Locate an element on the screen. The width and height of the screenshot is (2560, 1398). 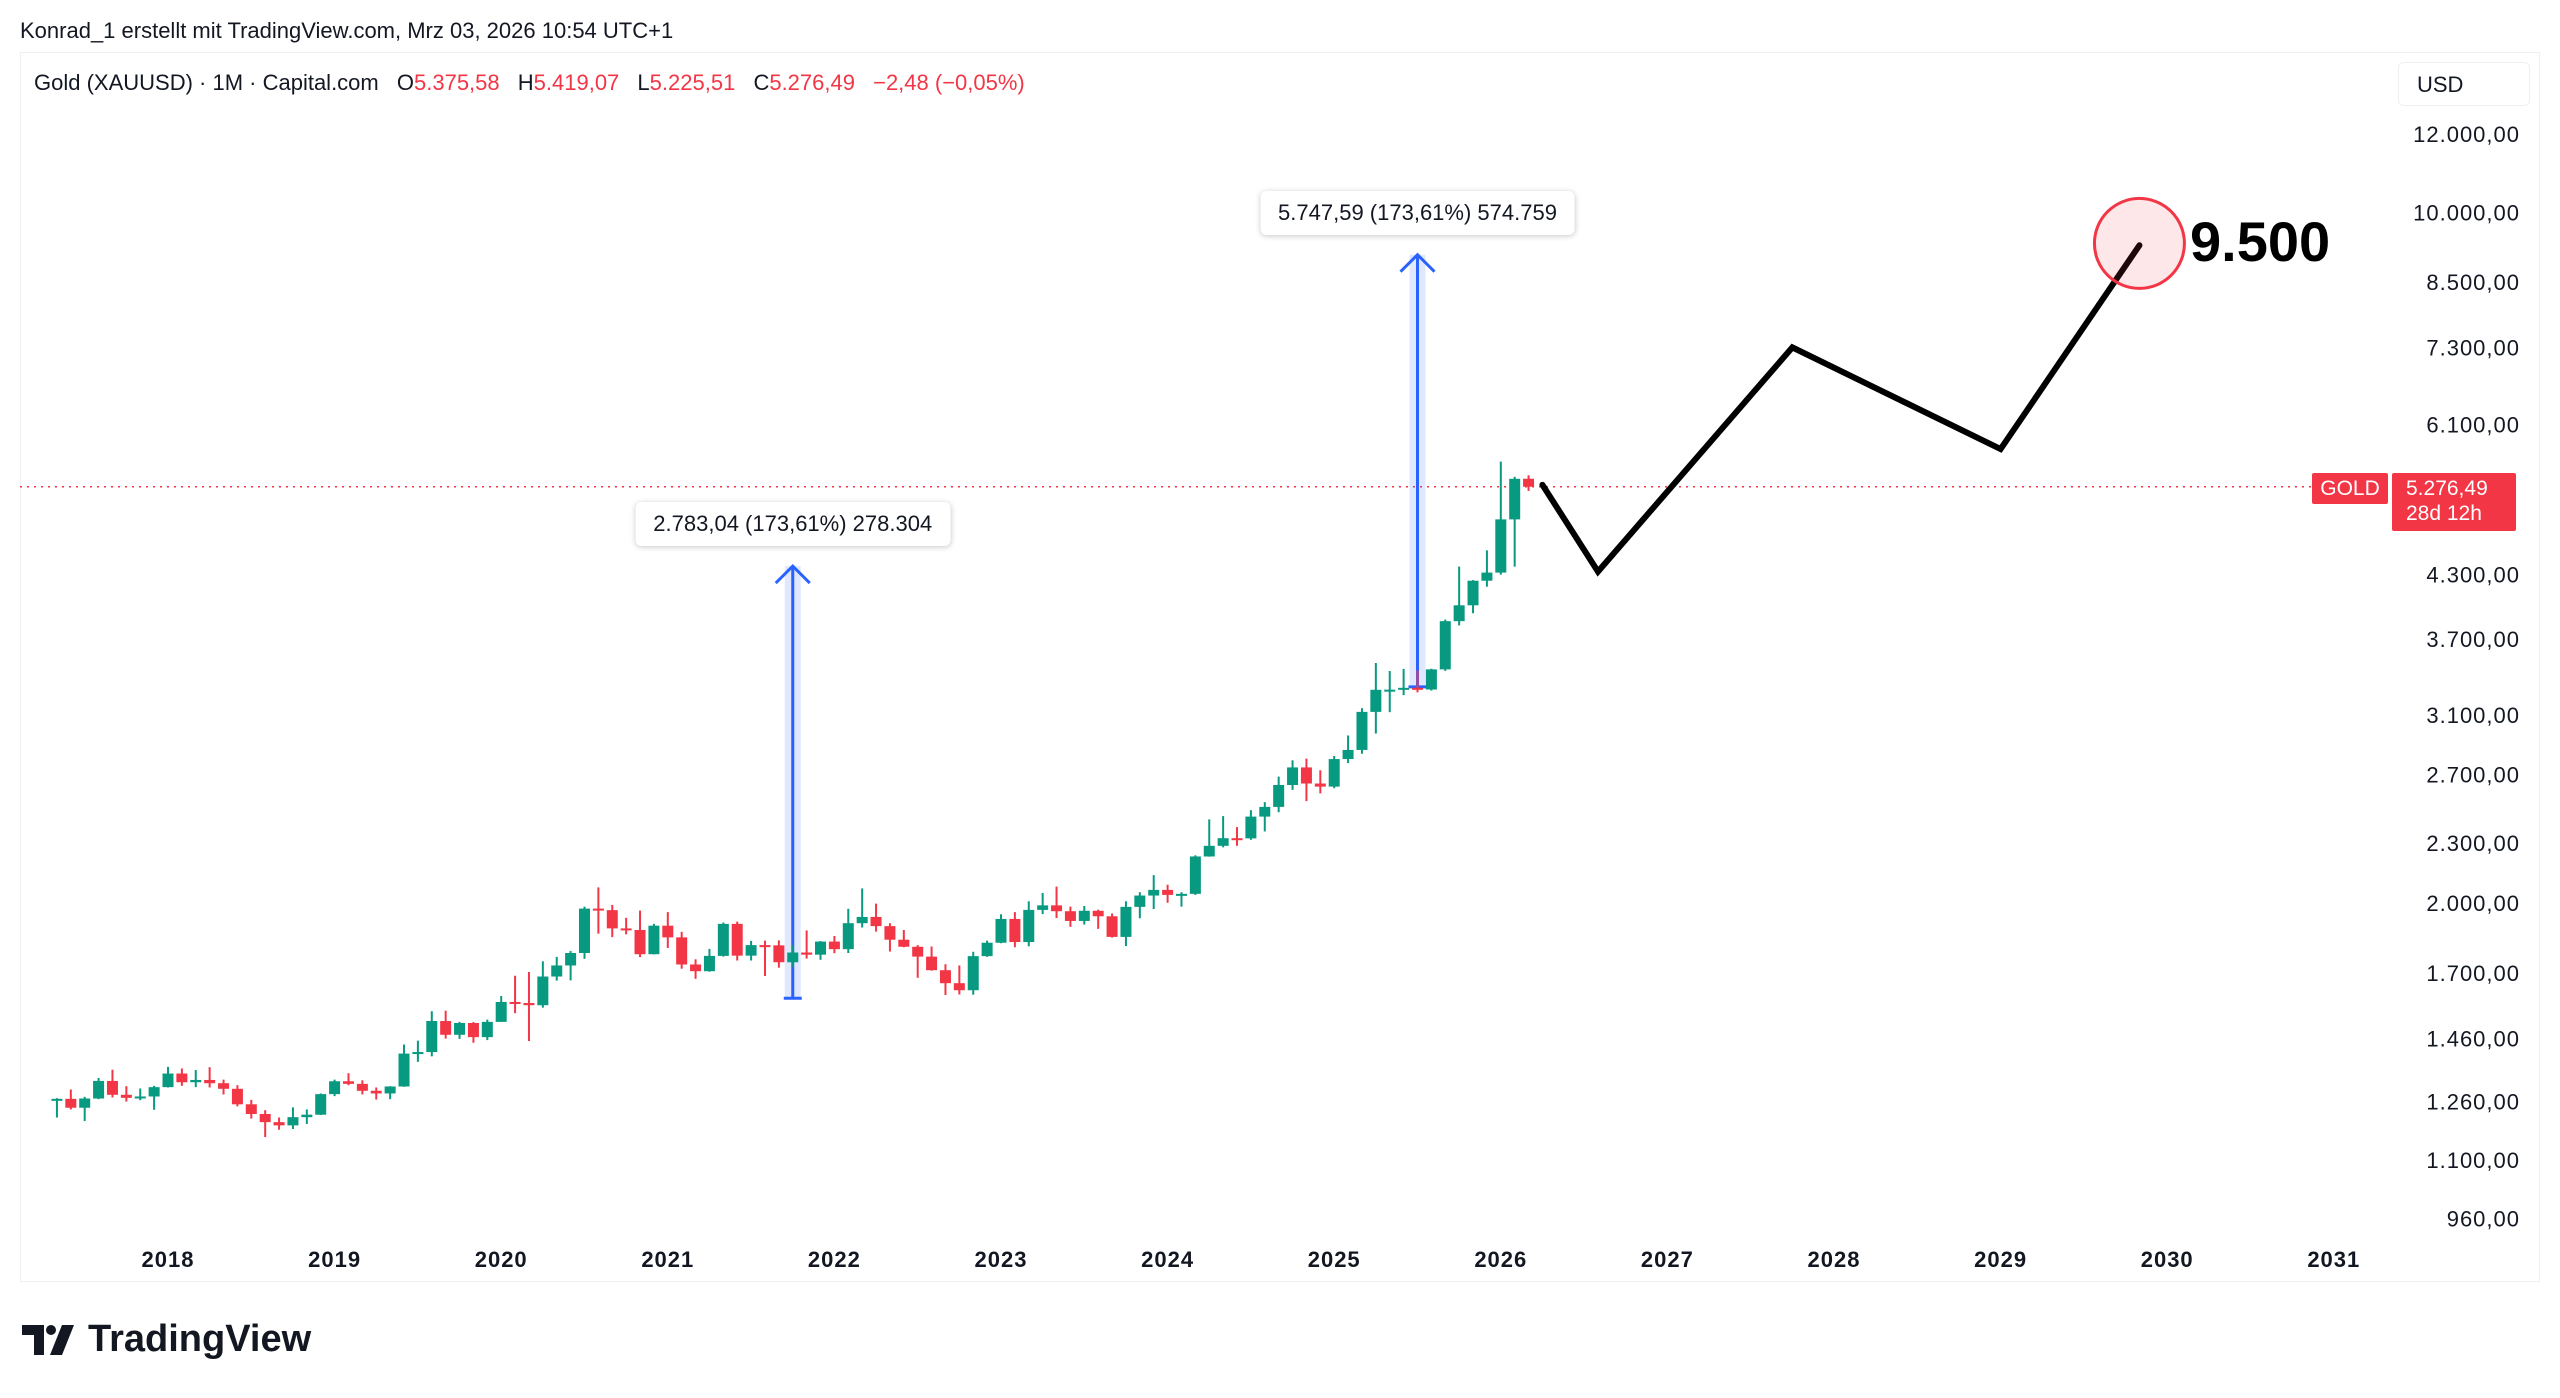
measure-label-2: 5.747,59 (173,61%) 574.759 is located at coordinates (1417, 212).